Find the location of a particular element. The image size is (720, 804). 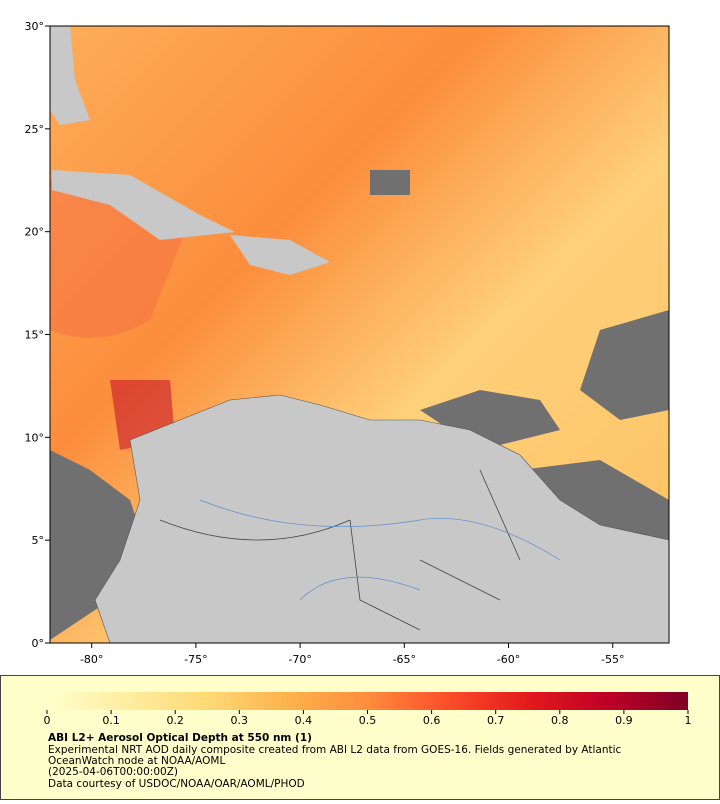

y-tick-label: 30° is located at coordinates (35, 26).